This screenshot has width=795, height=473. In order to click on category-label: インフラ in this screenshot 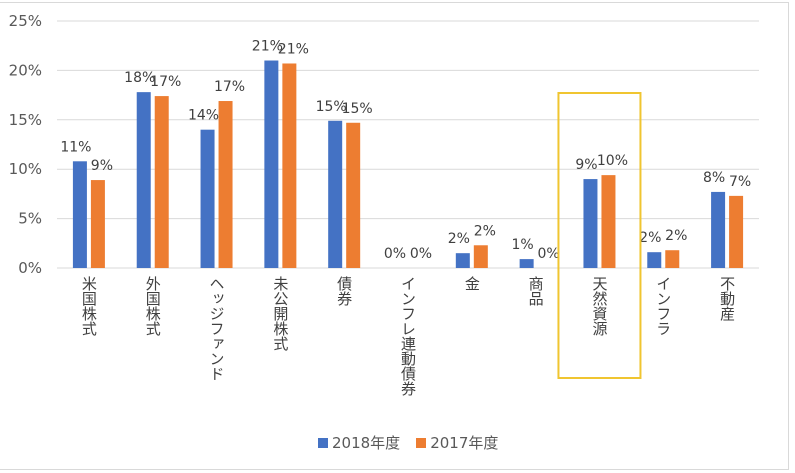, I will do `click(663, 306)`.